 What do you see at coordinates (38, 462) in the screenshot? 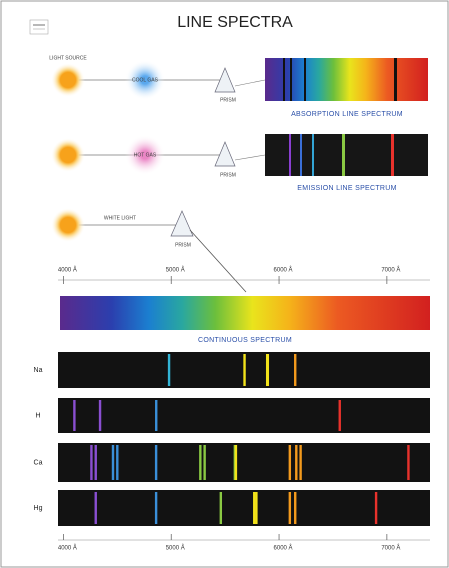
I see `element-label: Ca` at bounding box center [38, 462].